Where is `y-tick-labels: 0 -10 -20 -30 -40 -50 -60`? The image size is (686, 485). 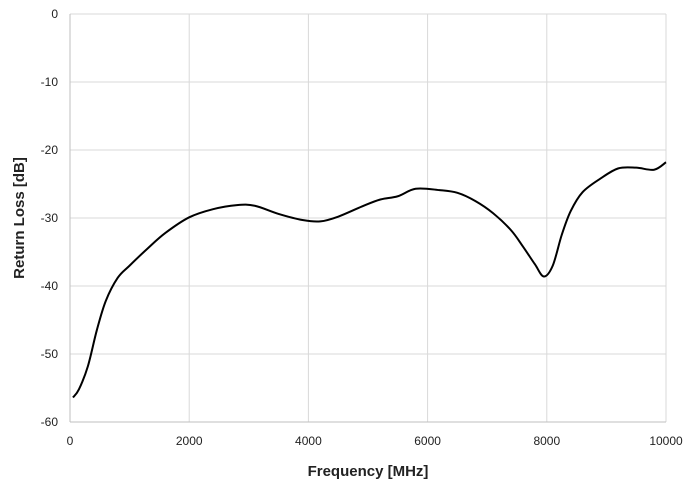
y-tick-labels: 0 -10 -20 -30 -40 -50 -60 is located at coordinates (50, 218).